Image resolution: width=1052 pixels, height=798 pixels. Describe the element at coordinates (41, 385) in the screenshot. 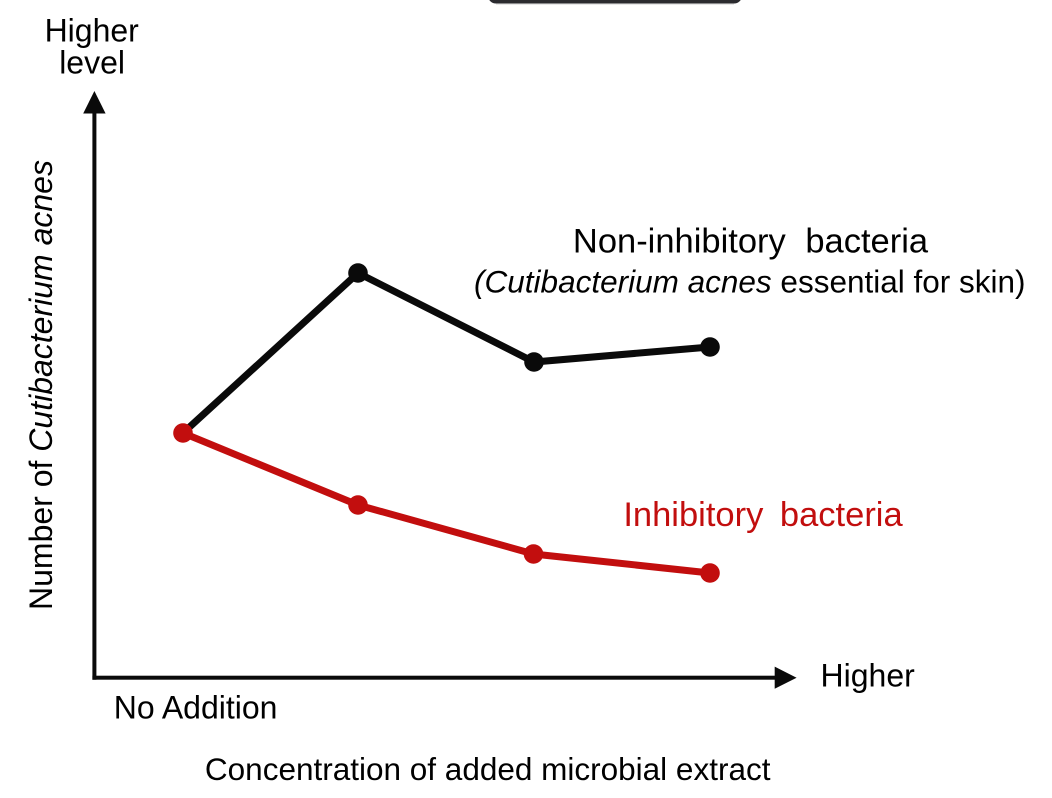

I see `svg-text: Number of Cutibacterium acnes` at that location.